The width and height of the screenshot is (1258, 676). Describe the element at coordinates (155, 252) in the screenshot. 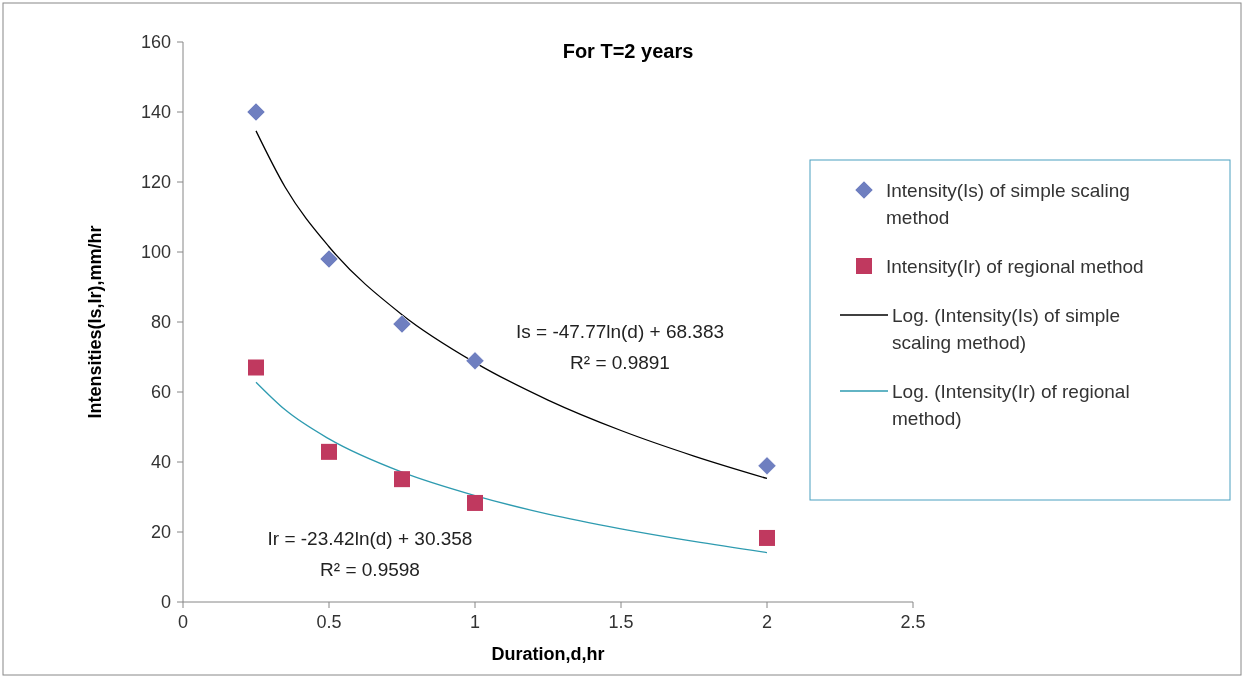

I see `y-tick-label: 100` at that location.